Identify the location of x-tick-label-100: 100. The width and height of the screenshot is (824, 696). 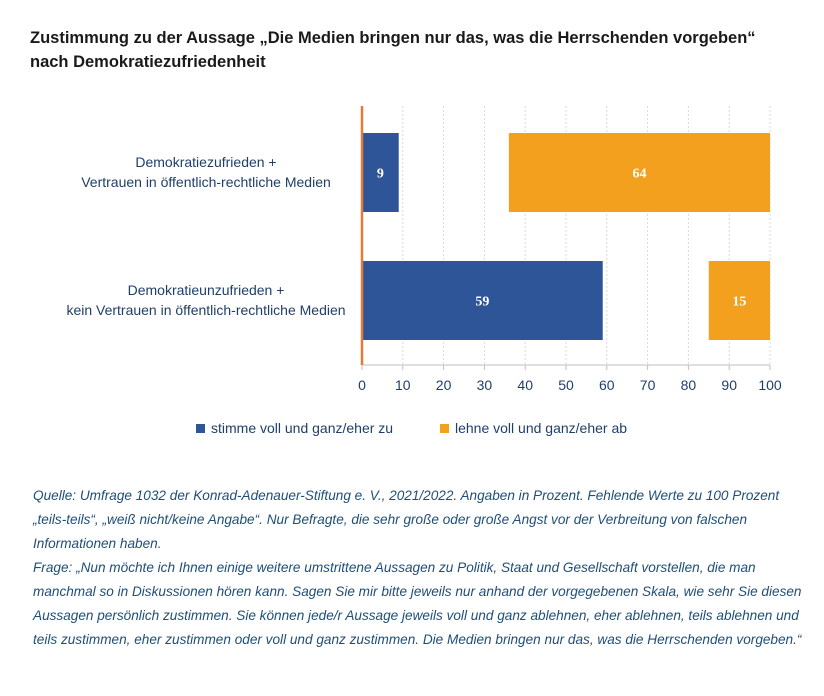
(770, 385).